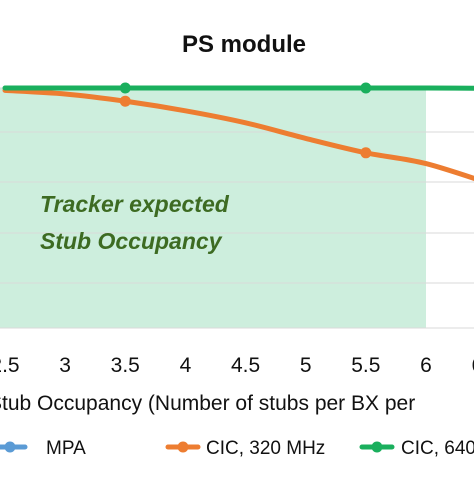 The width and height of the screenshot is (474, 479). I want to click on annotation-line-2: Stub Occupancy, so click(131, 241).